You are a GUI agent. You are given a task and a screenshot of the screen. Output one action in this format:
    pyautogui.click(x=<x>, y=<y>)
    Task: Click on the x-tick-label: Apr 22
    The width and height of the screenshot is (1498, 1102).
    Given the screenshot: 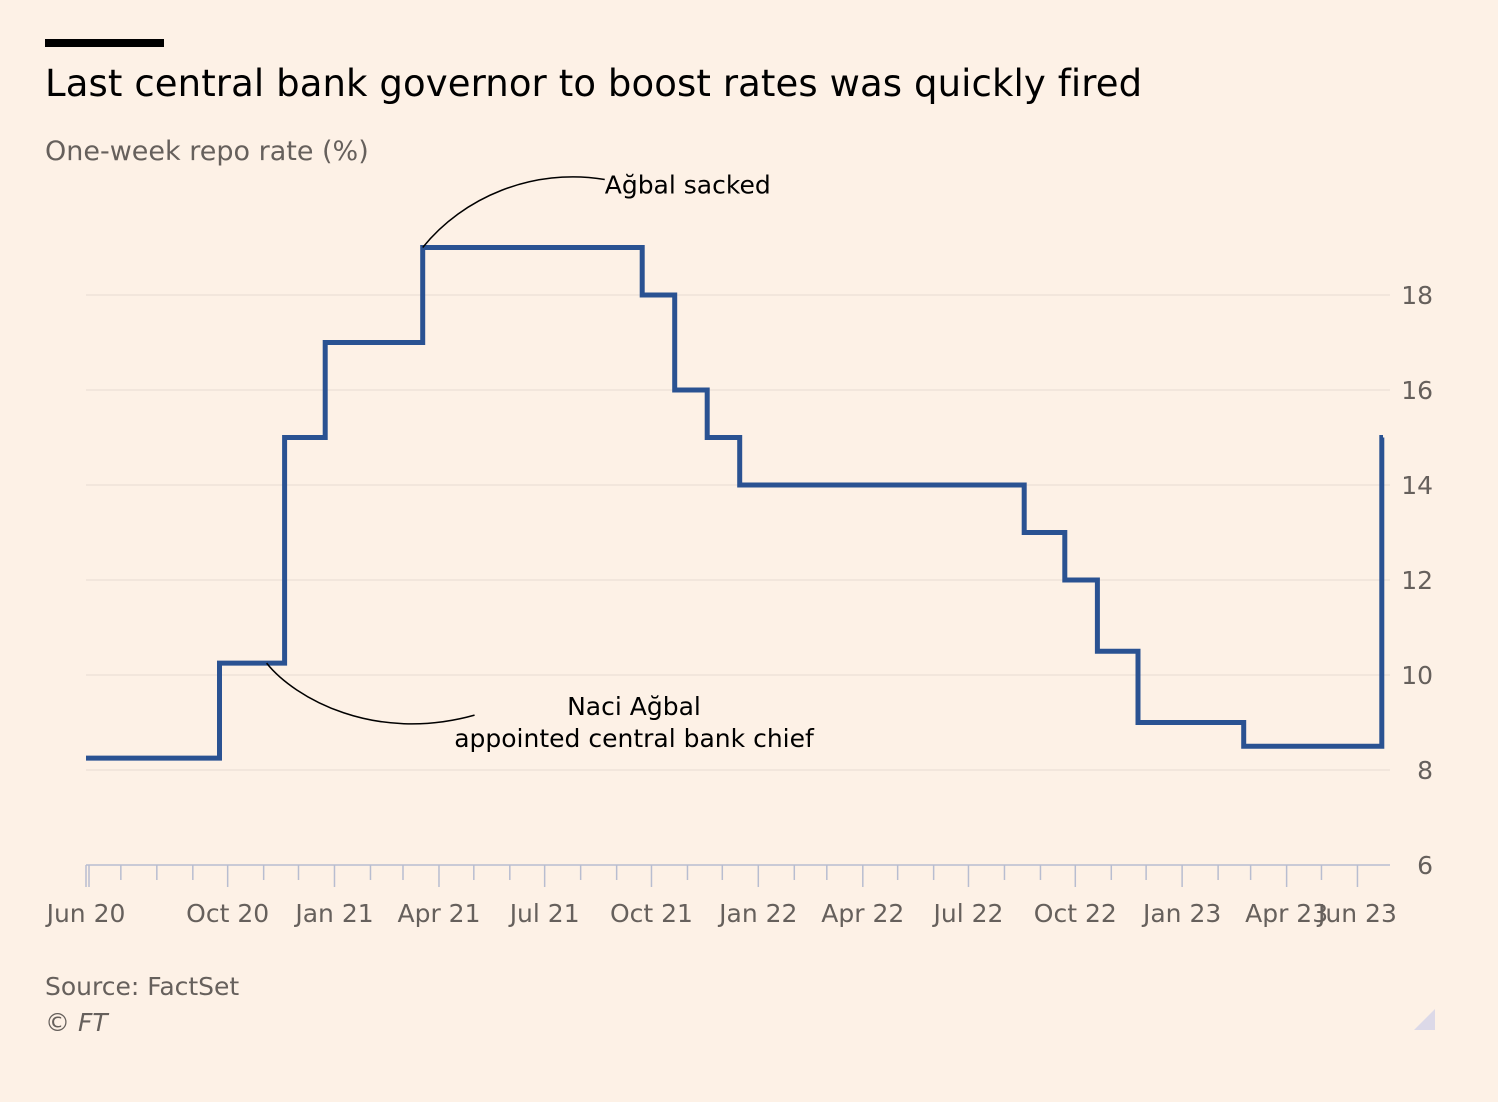 What is the action you would take?
    pyautogui.click(x=862, y=913)
    